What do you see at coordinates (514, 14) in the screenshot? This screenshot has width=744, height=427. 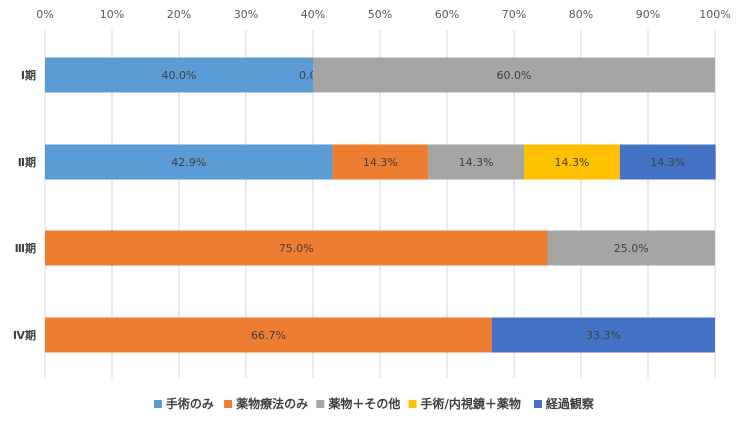 I see `x-tick-label: 70%` at bounding box center [514, 14].